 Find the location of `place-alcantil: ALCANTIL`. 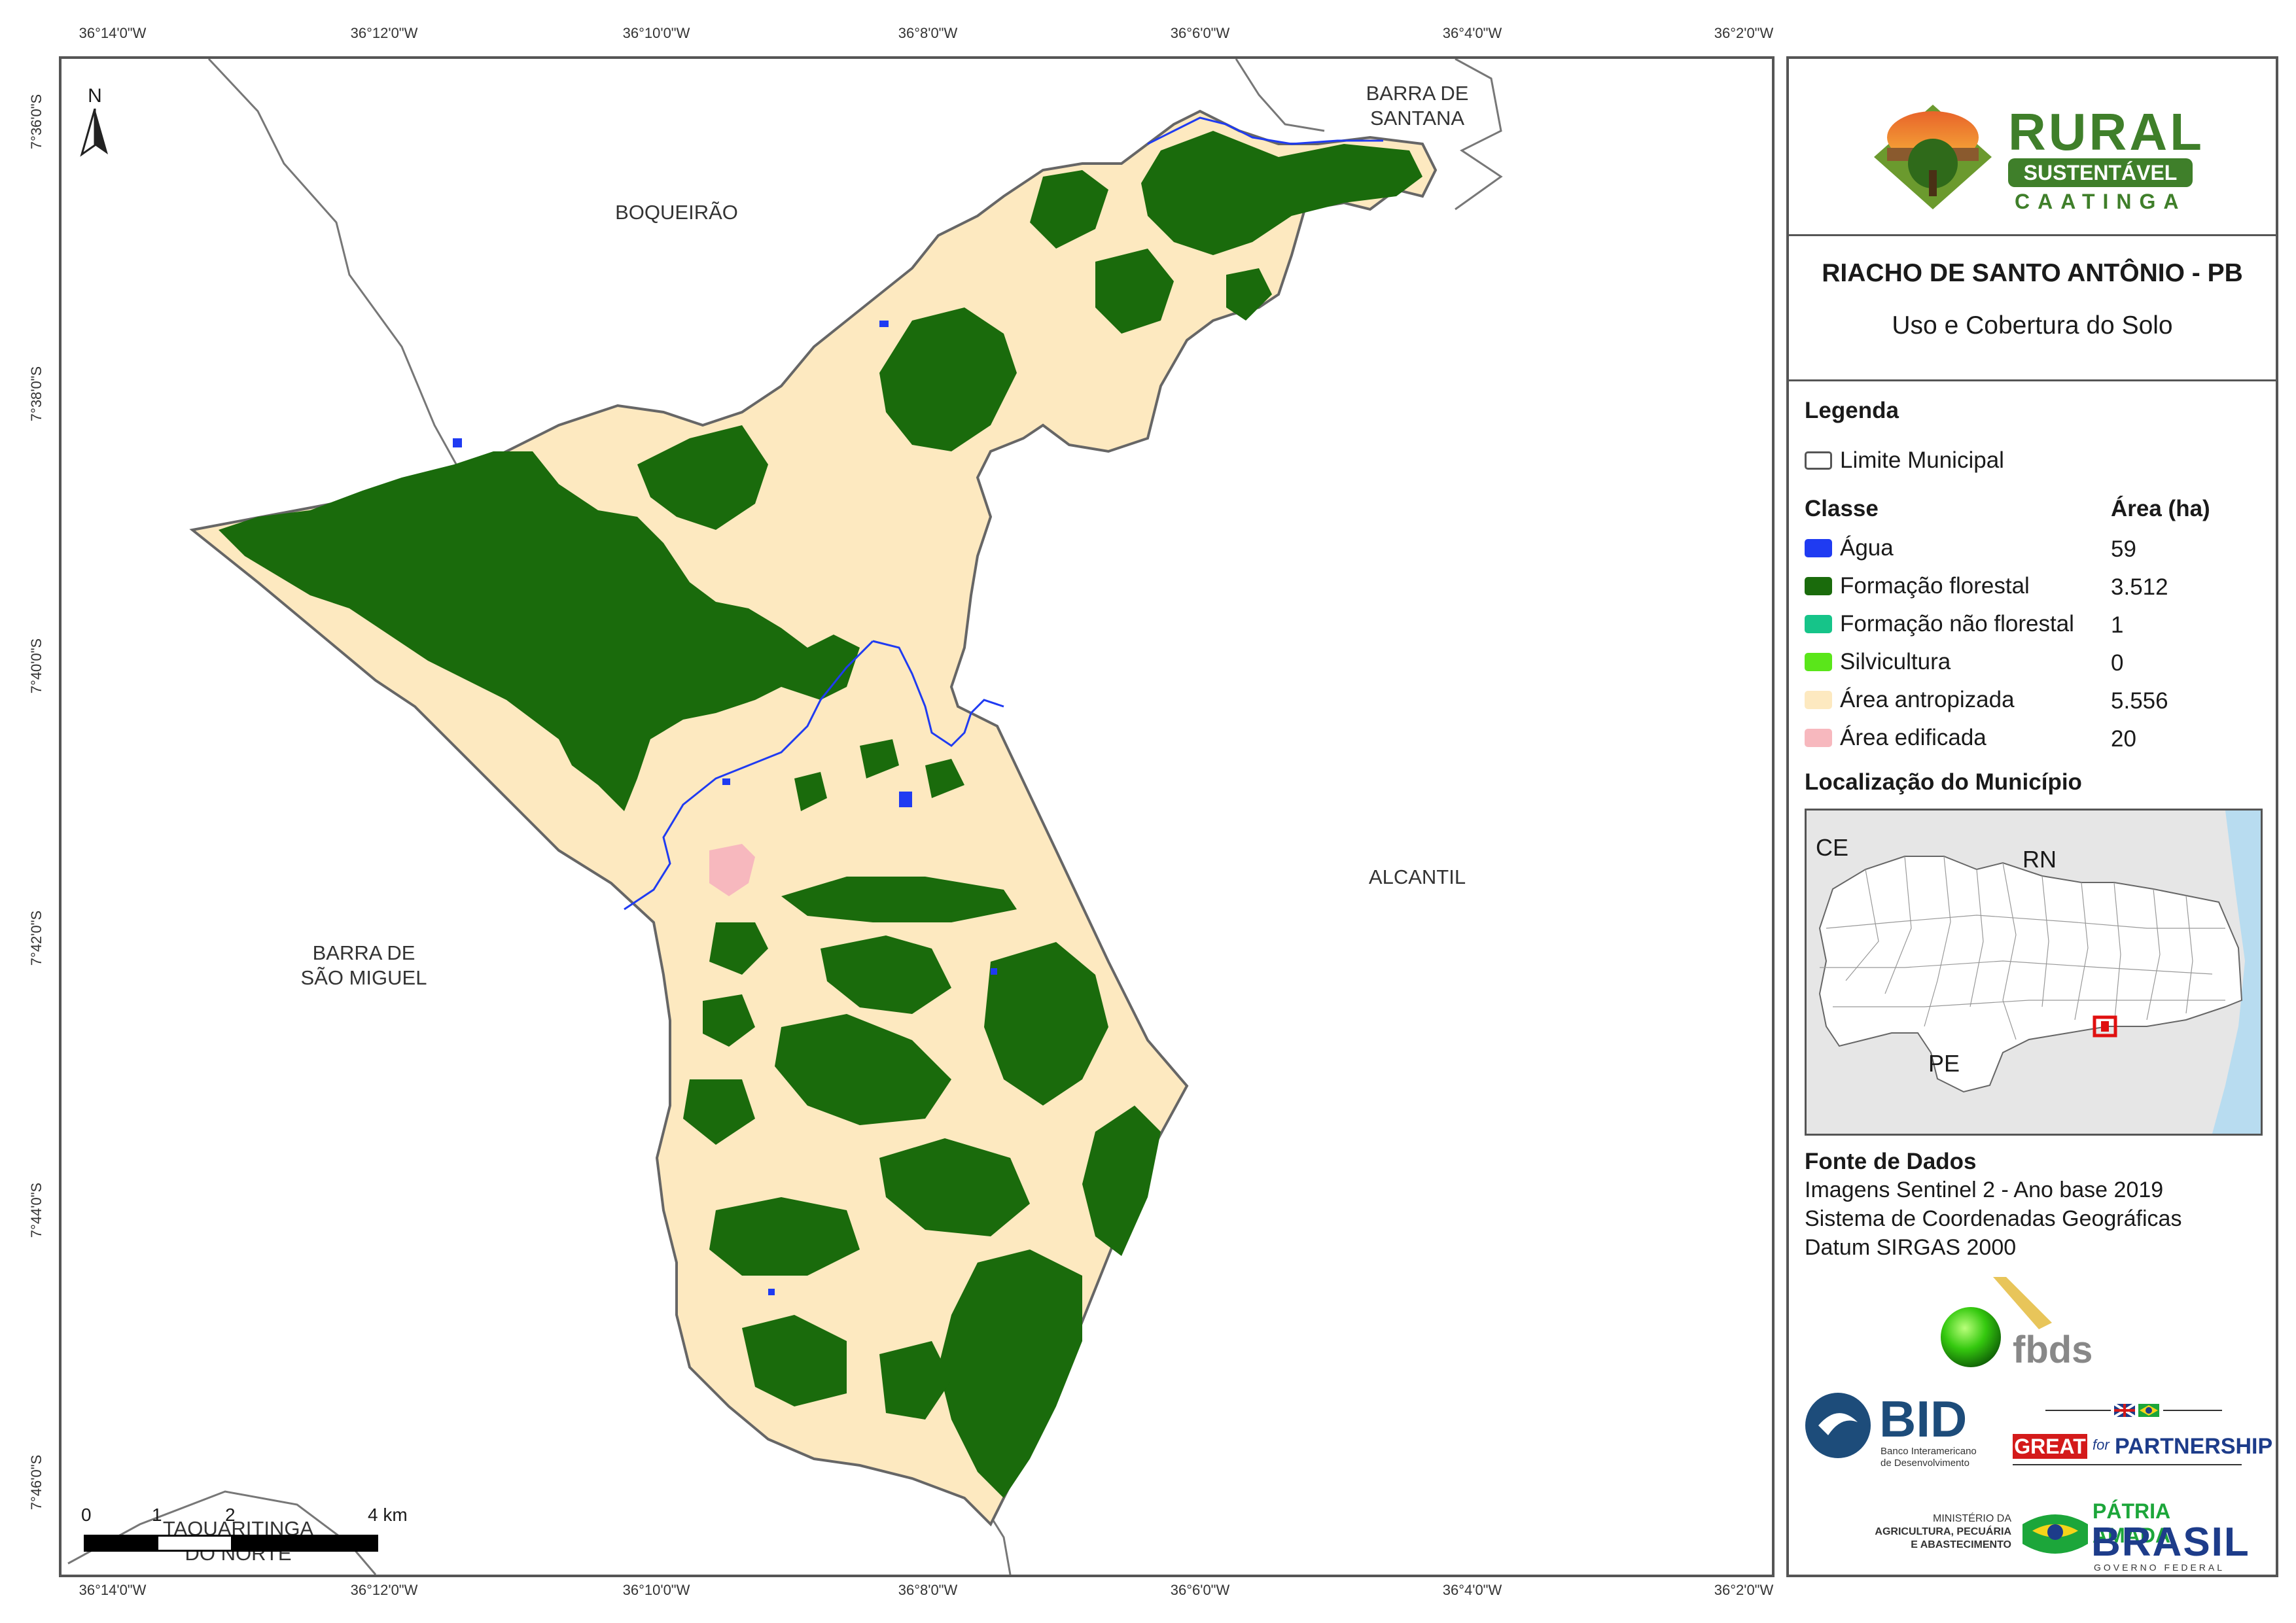

place-alcantil: ALCANTIL is located at coordinates (1417, 876).